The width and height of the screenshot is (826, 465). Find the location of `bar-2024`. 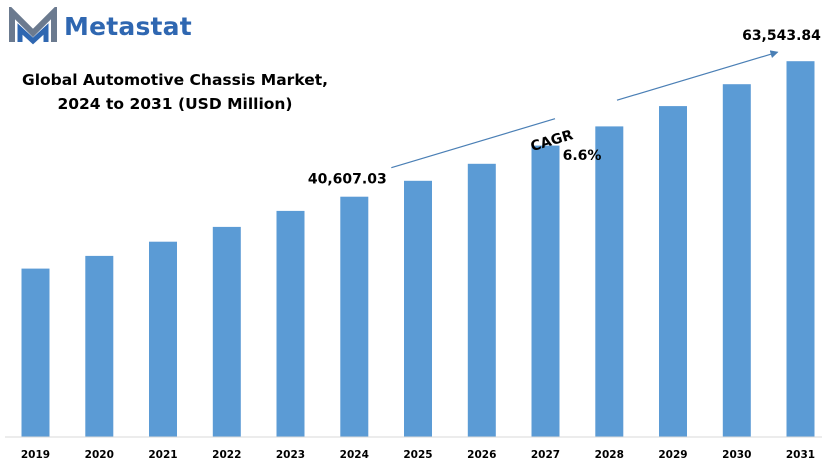

bar-2024 is located at coordinates (354, 316).